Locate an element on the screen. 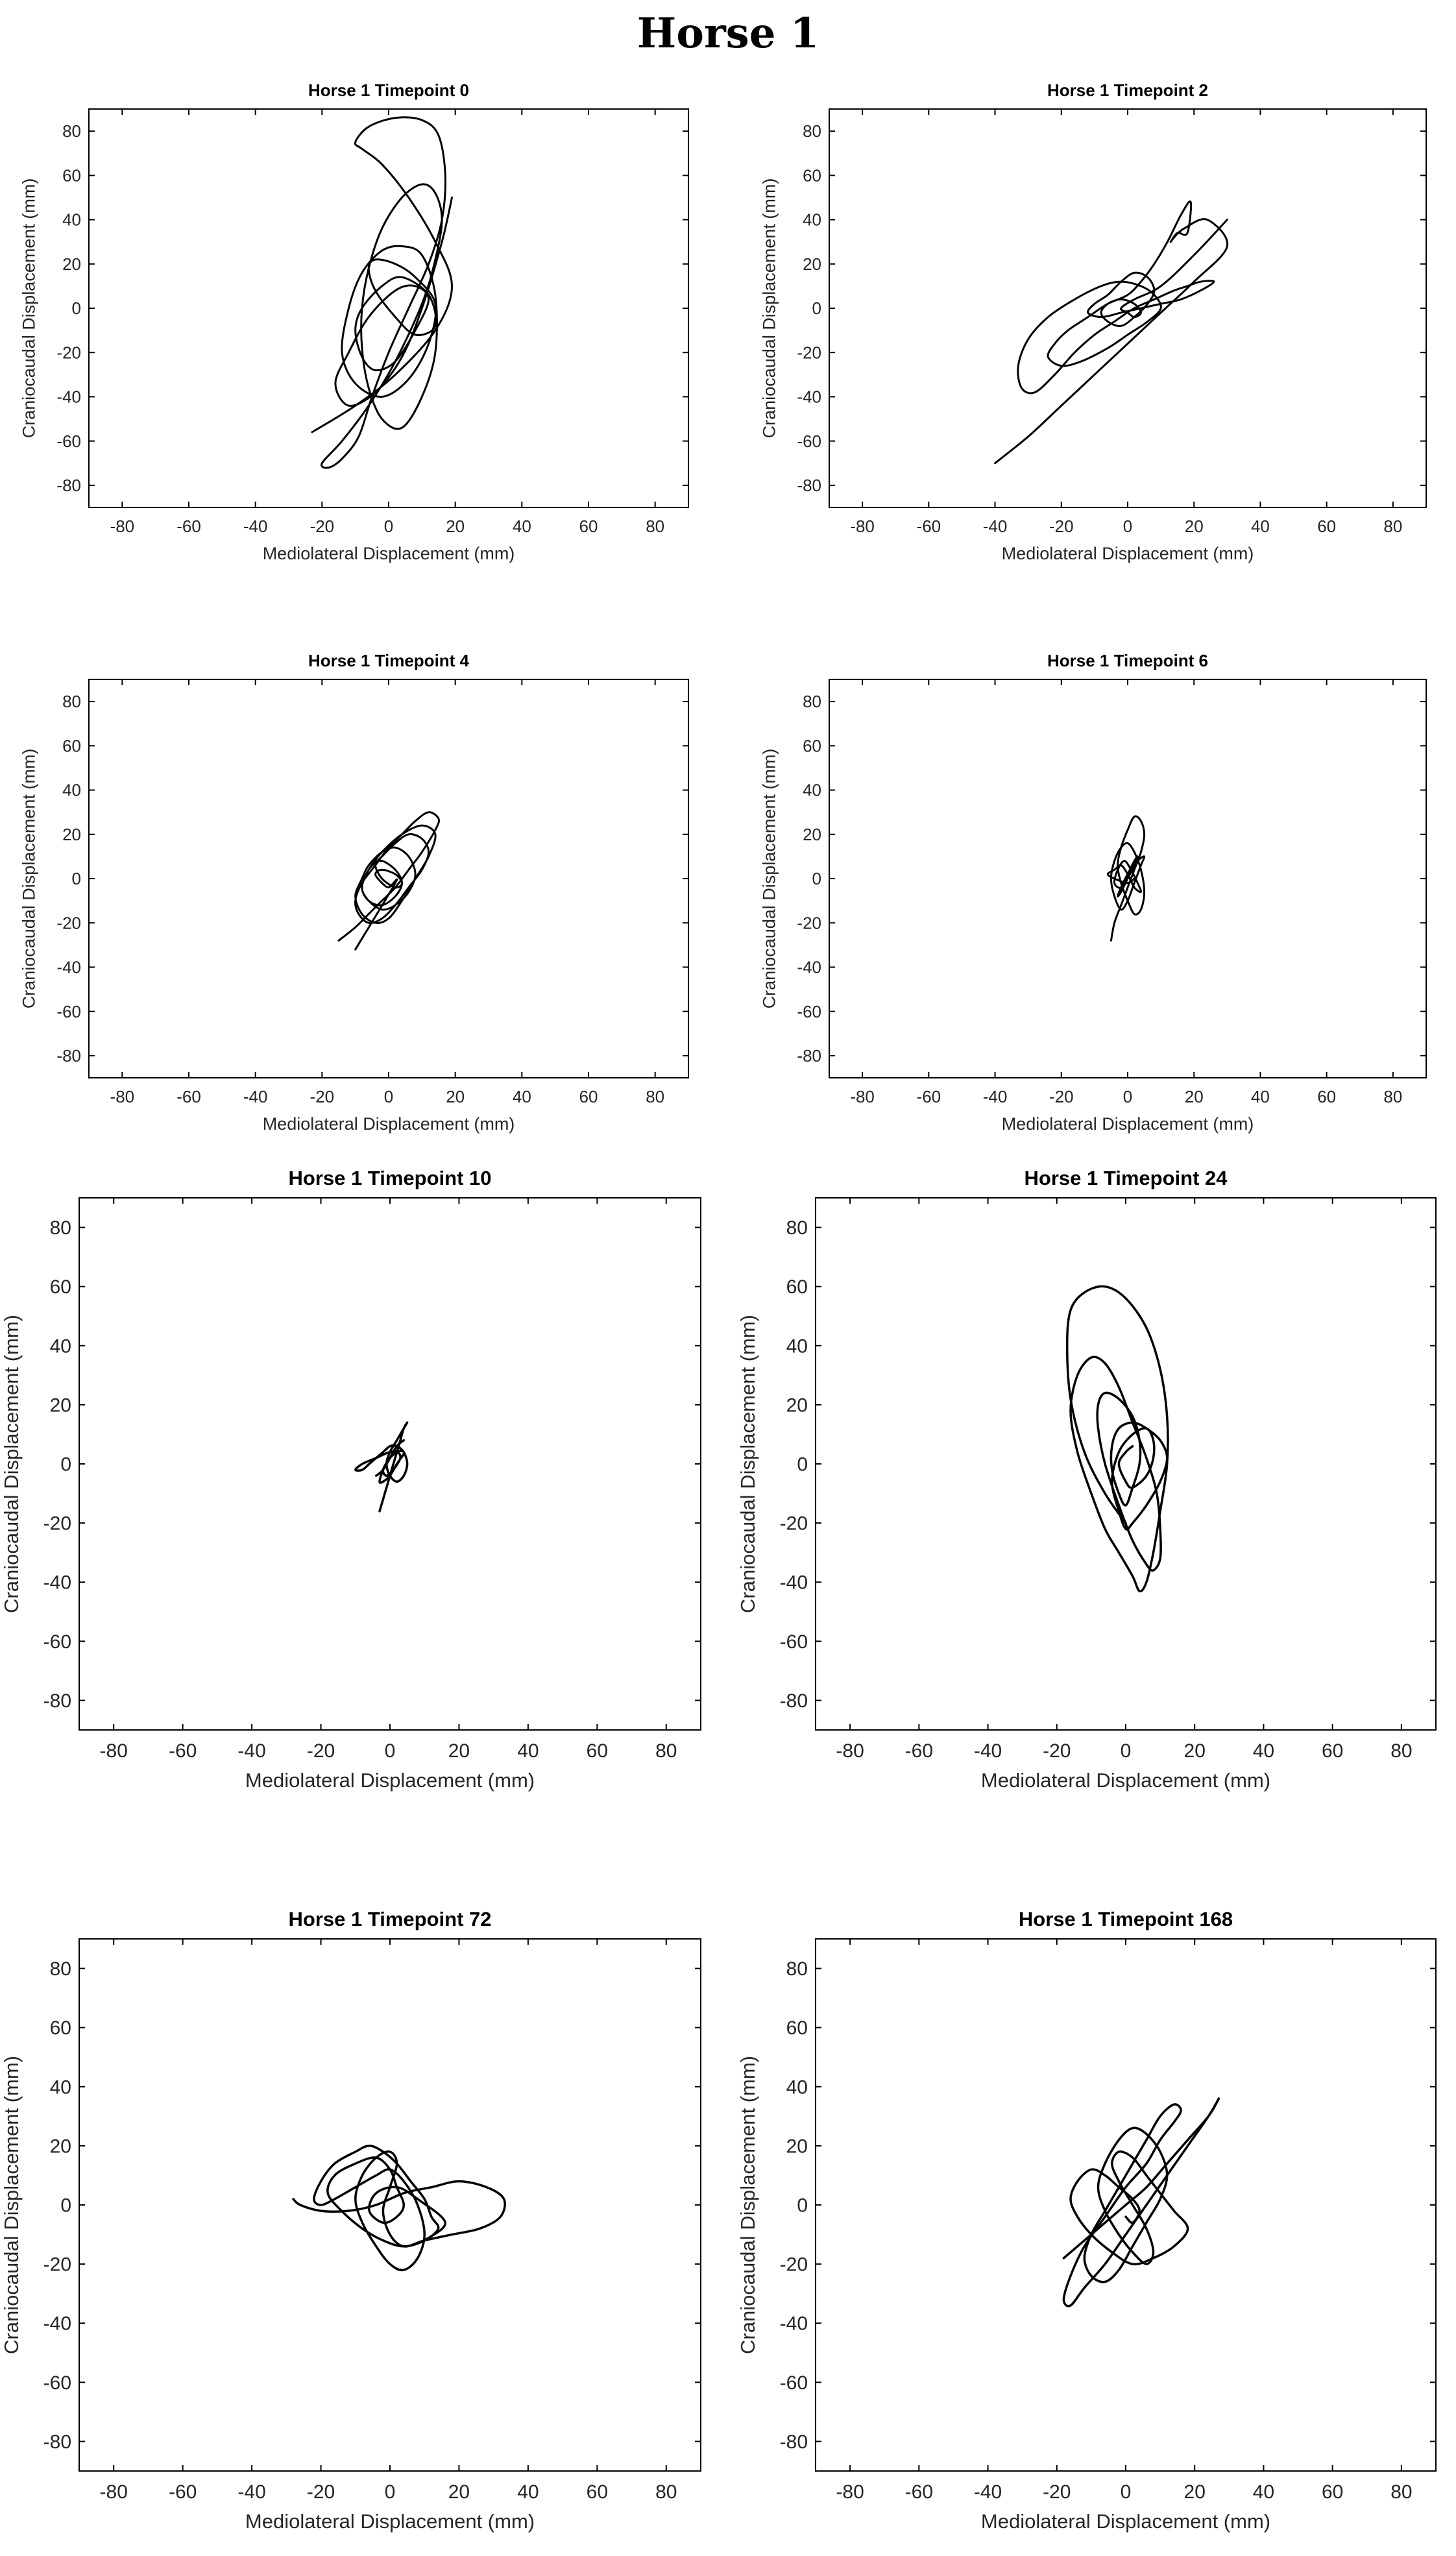 Image resolution: width=1456 pixels, height=2556 pixels. chart-title: Horse 1 Timepoint 6 is located at coordinates (1127, 660).